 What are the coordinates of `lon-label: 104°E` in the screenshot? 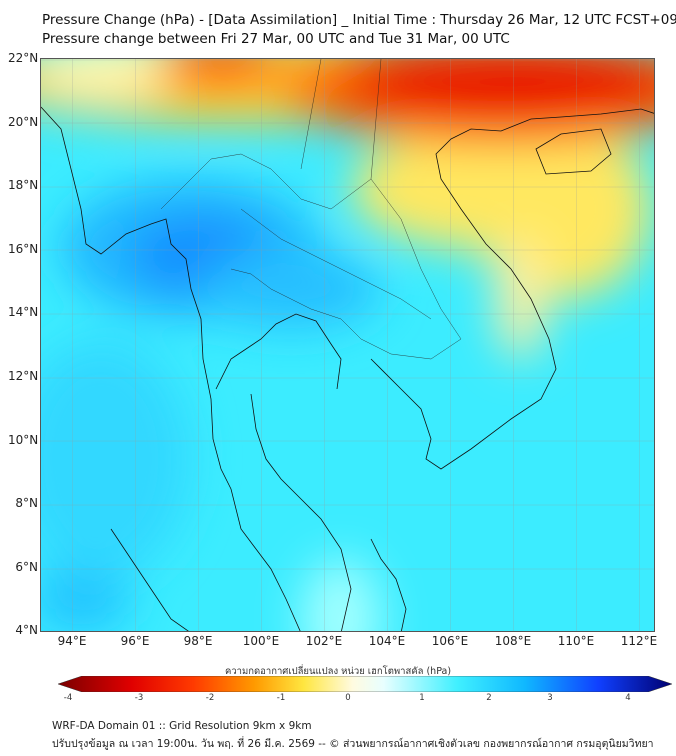 It's located at (387, 641).